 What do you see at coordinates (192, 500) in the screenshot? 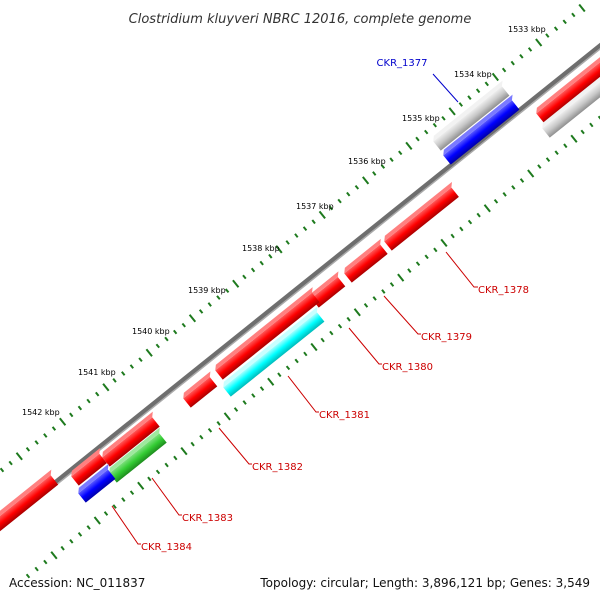
I see `gene-label-ckr-1383: CKR_1383` at bounding box center [192, 500].